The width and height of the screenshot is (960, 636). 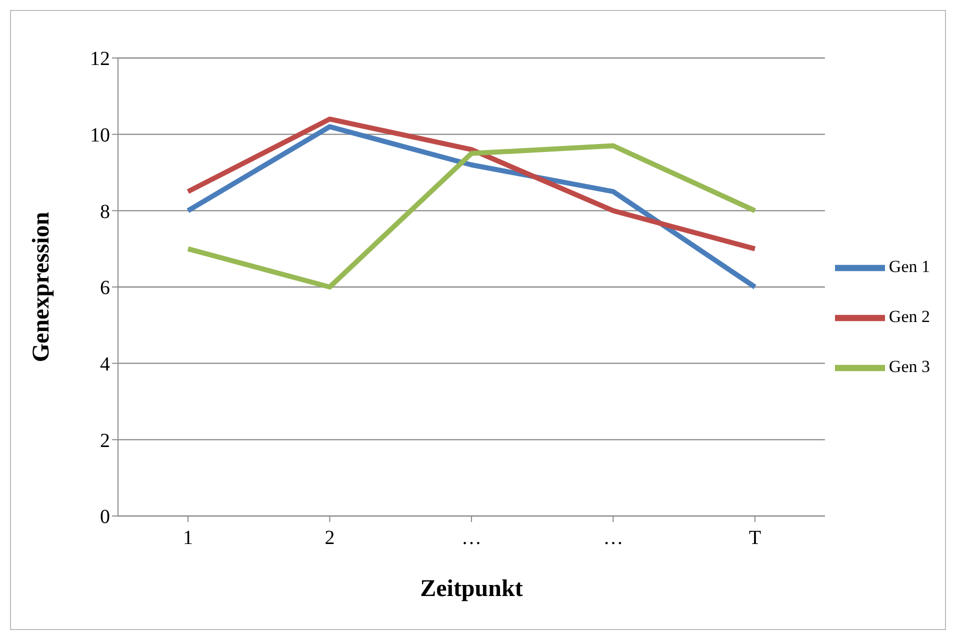 What do you see at coordinates (909, 366) in the screenshot?
I see `legend-label: Gen 3` at bounding box center [909, 366].